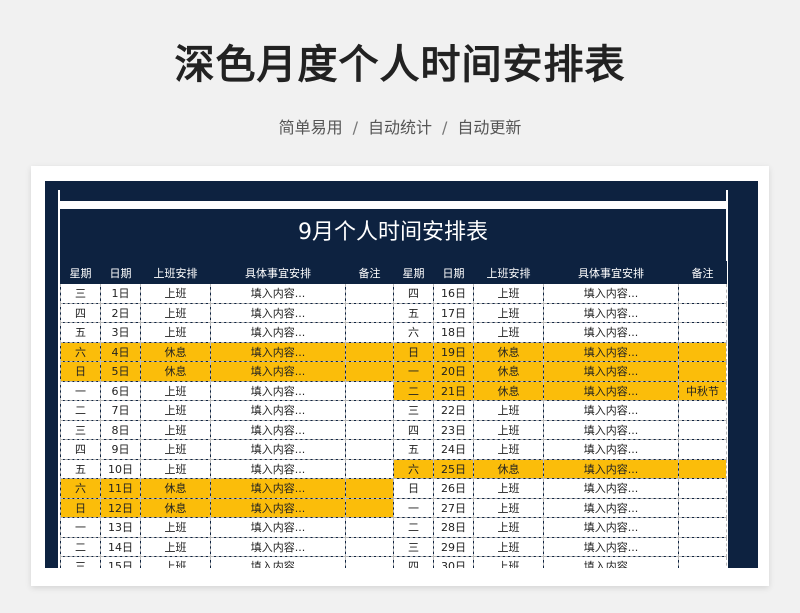 The image size is (800, 613). Describe the element at coordinates (453, 449) in the screenshot. I see `date-cell: 24日` at that location.